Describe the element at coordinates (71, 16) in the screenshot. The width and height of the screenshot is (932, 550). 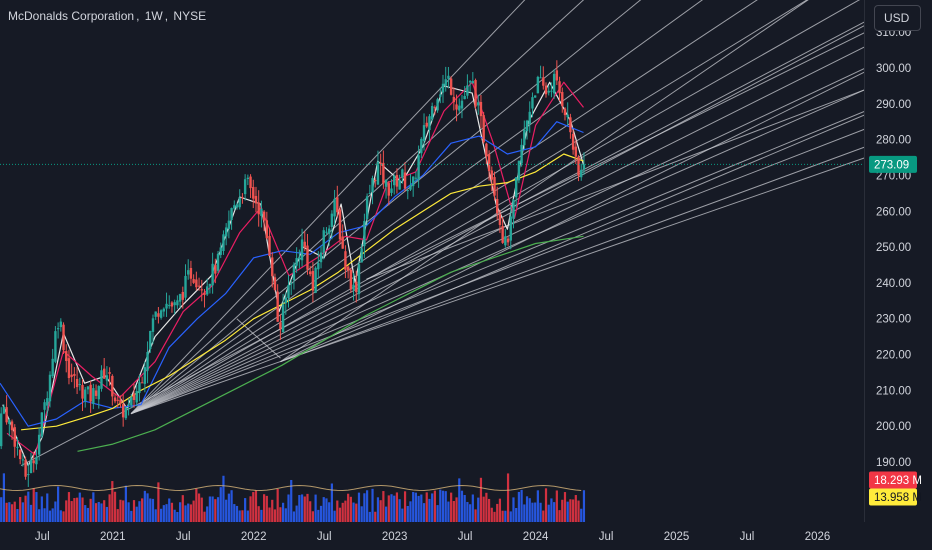
I see `symbol-name: McDonalds Corporation` at that location.